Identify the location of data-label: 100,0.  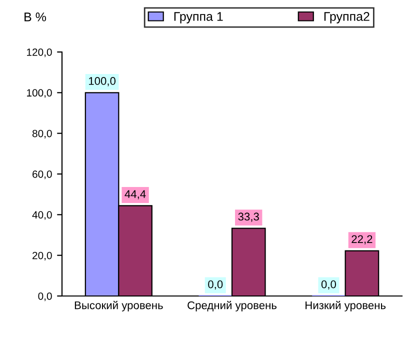
(102, 81).